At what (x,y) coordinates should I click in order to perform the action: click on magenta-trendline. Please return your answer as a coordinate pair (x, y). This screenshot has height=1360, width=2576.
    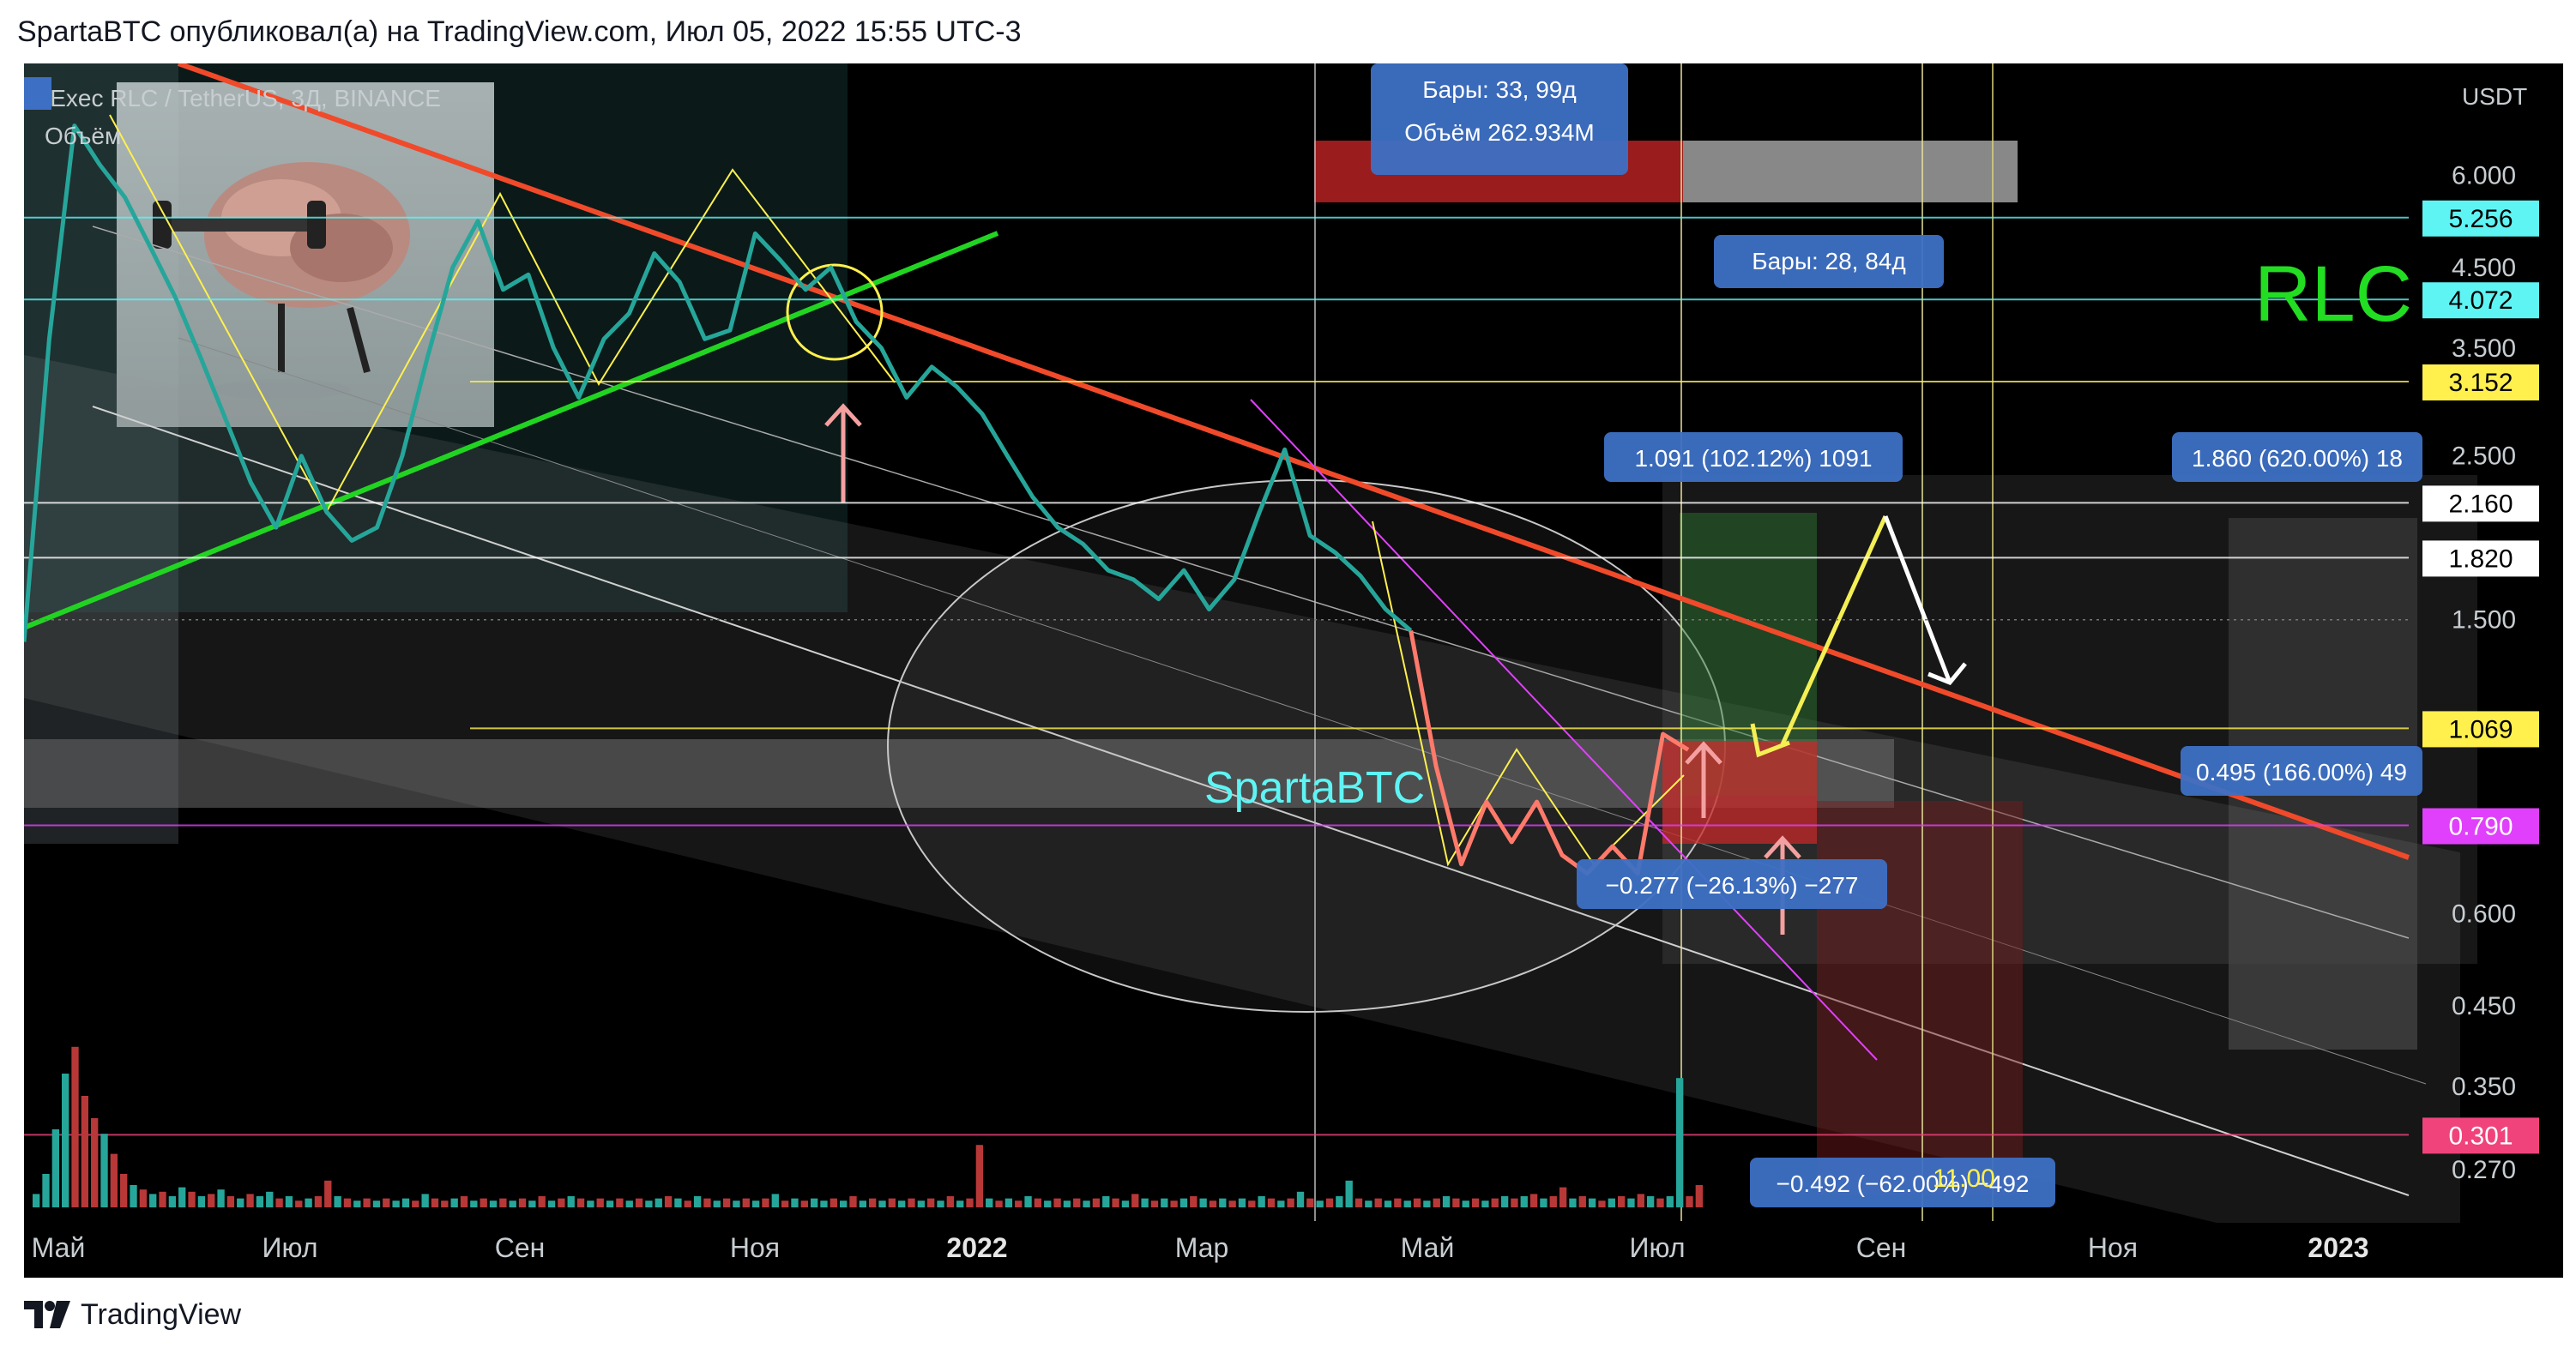
    Looking at the image, I should click on (1564, 730).